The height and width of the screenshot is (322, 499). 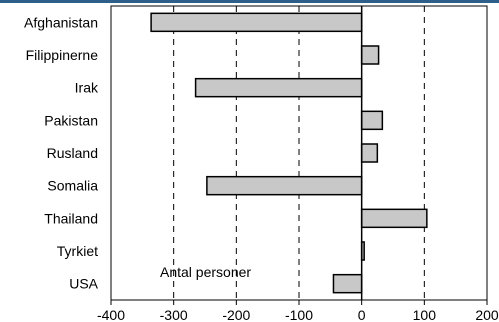 What do you see at coordinates (487, 314) in the screenshot?
I see `x-tick-label: 200` at bounding box center [487, 314].